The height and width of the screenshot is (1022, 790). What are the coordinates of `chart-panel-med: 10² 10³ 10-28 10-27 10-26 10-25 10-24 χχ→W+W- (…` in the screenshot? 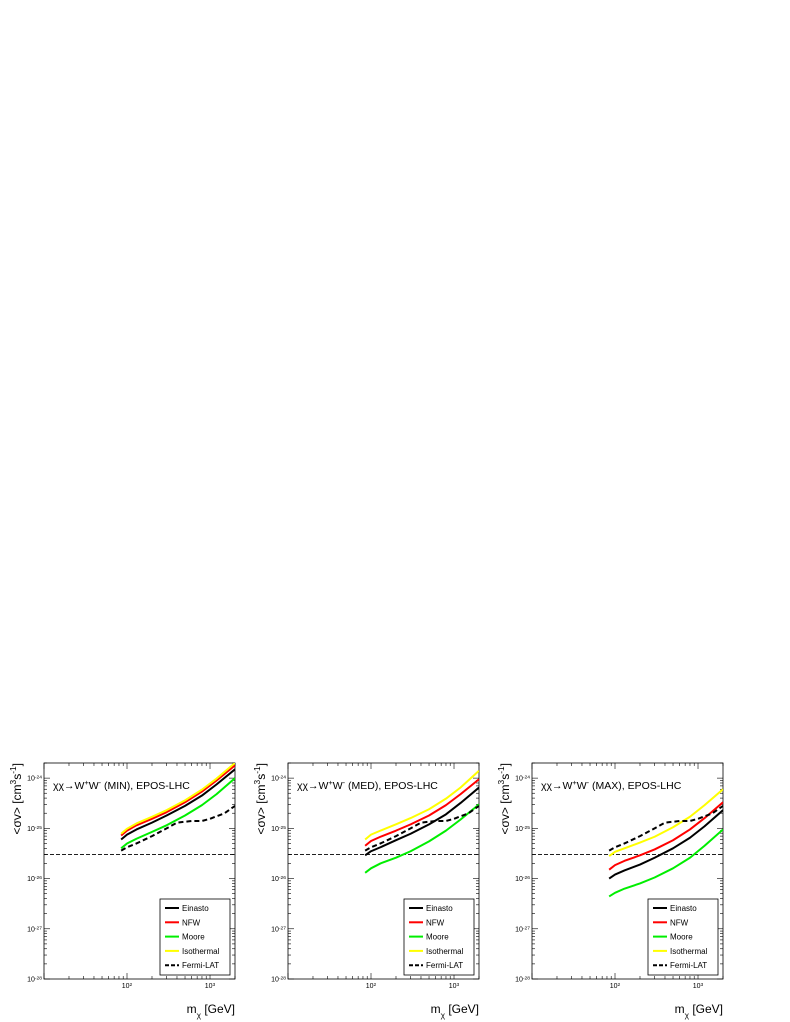 It's located at (366, 891).